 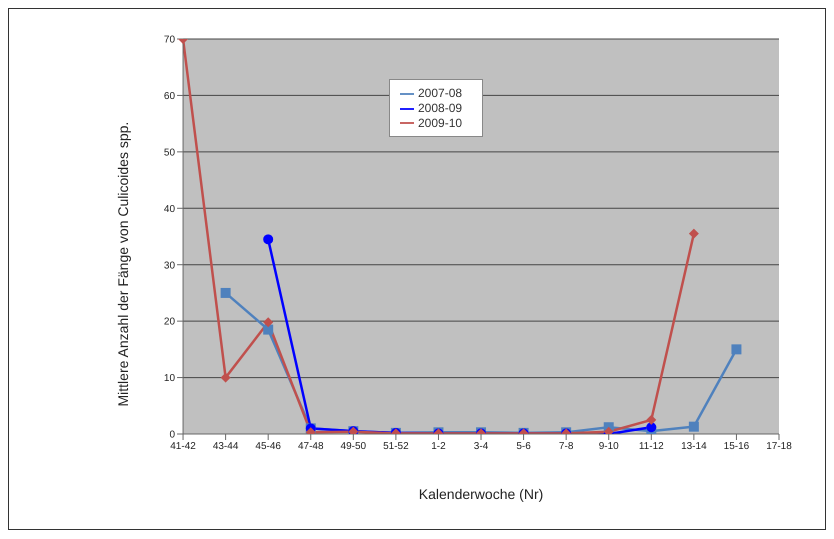 I want to click on x-tick-label: 3-4, so click(x=481, y=446).